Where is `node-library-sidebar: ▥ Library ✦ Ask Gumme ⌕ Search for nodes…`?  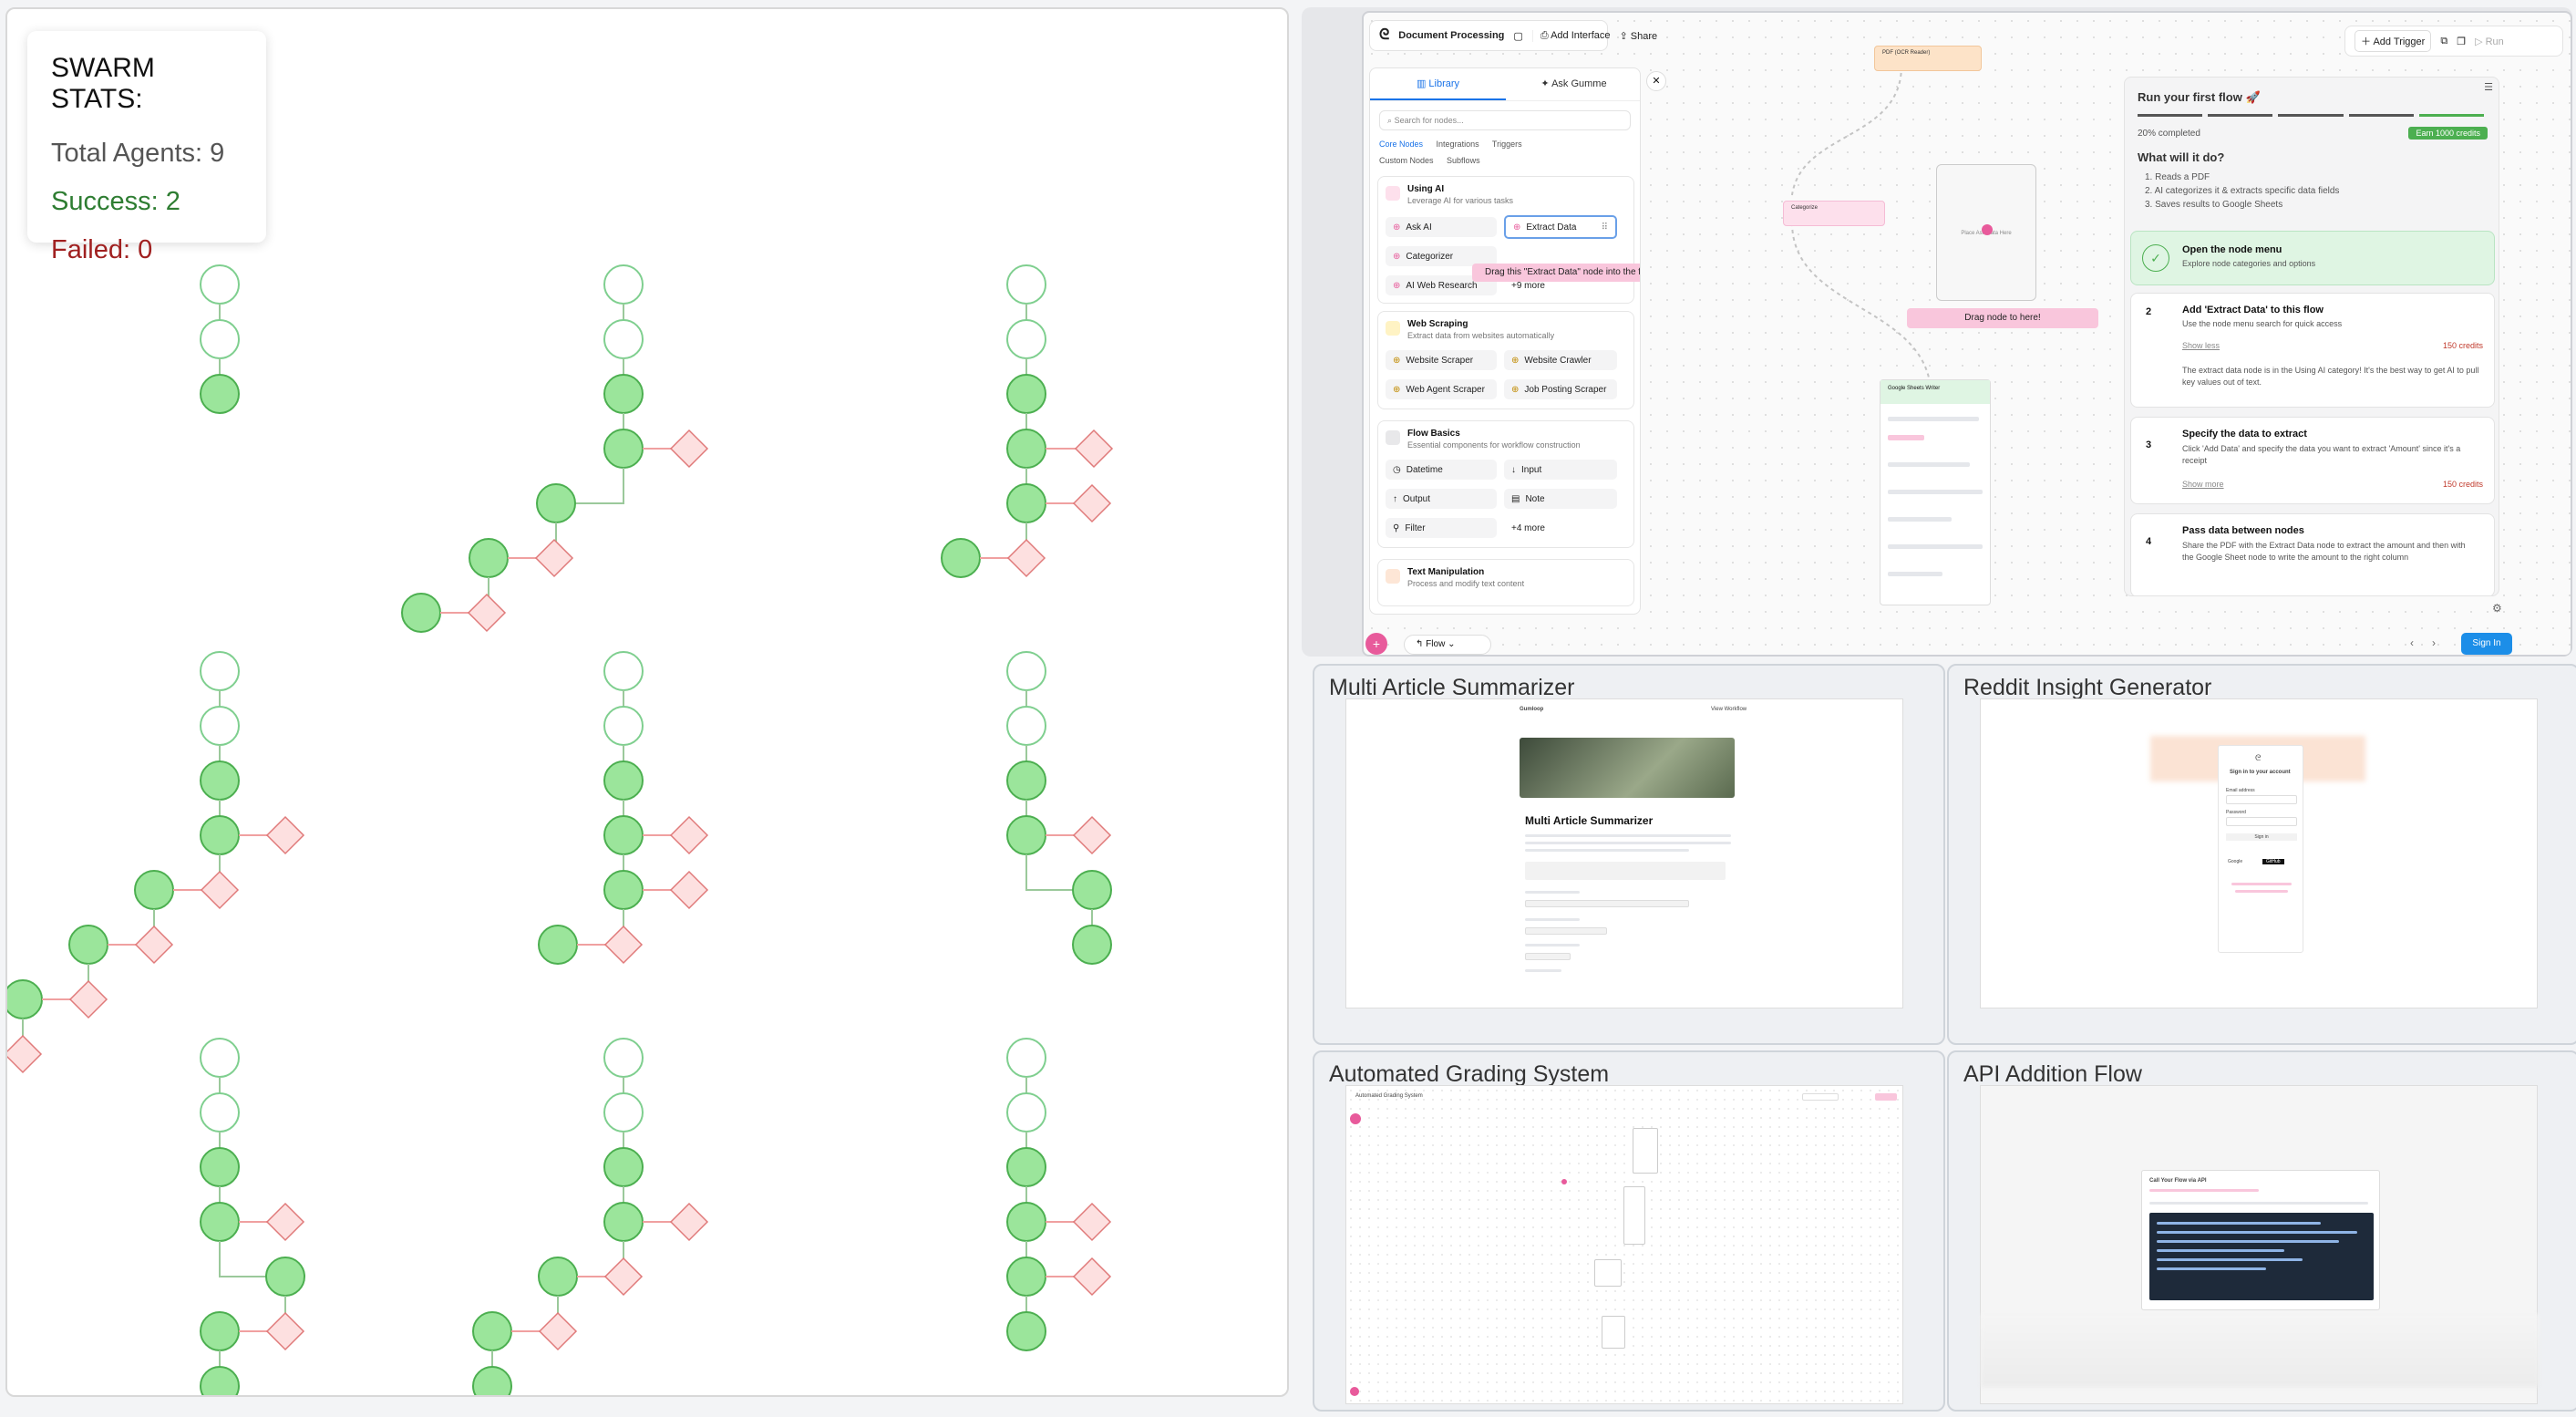
node-library-sidebar: ▥ Library ✦ Ask Gumme ⌕ Search for nodes… is located at coordinates (1505, 341).